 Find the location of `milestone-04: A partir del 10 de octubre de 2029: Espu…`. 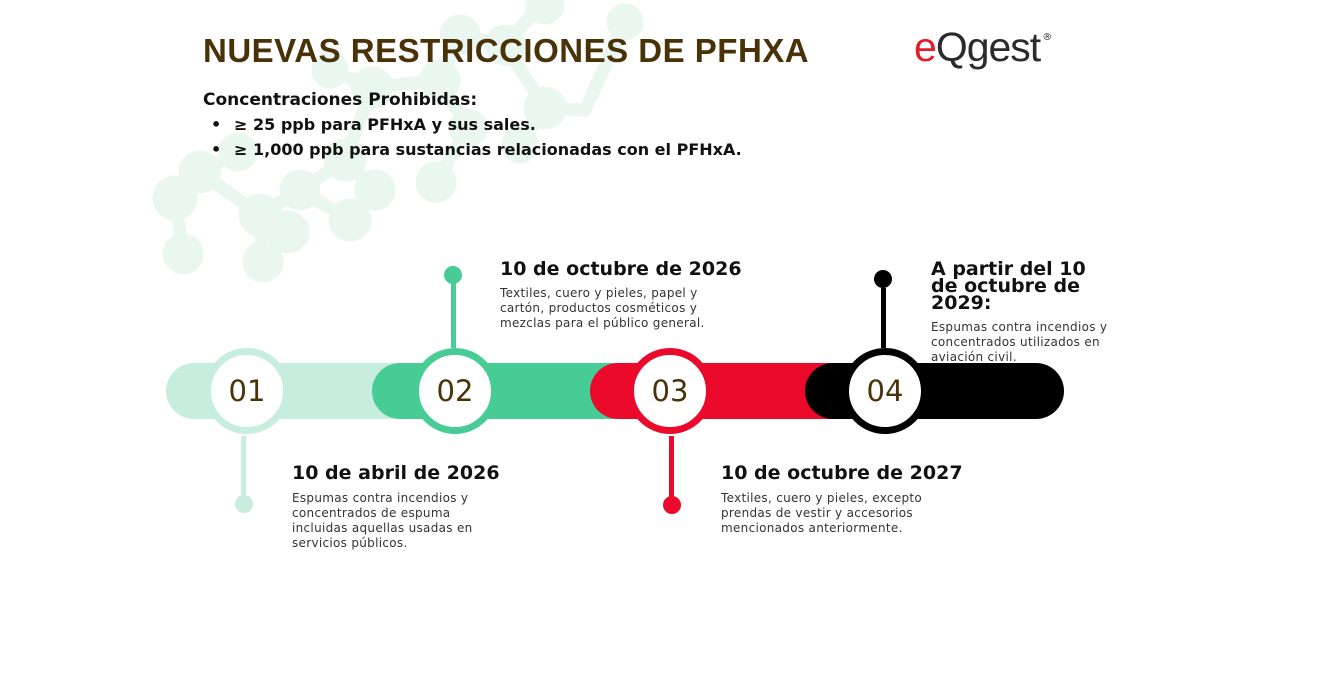

milestone-04: A partir del 10 de octubre de 2029: Espu… is located at coordinates (1026, 311).